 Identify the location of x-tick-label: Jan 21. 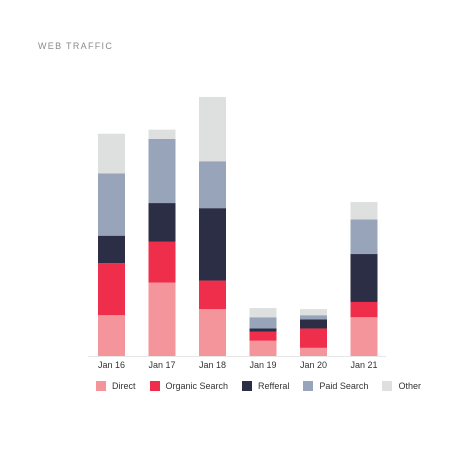
(363, 365).